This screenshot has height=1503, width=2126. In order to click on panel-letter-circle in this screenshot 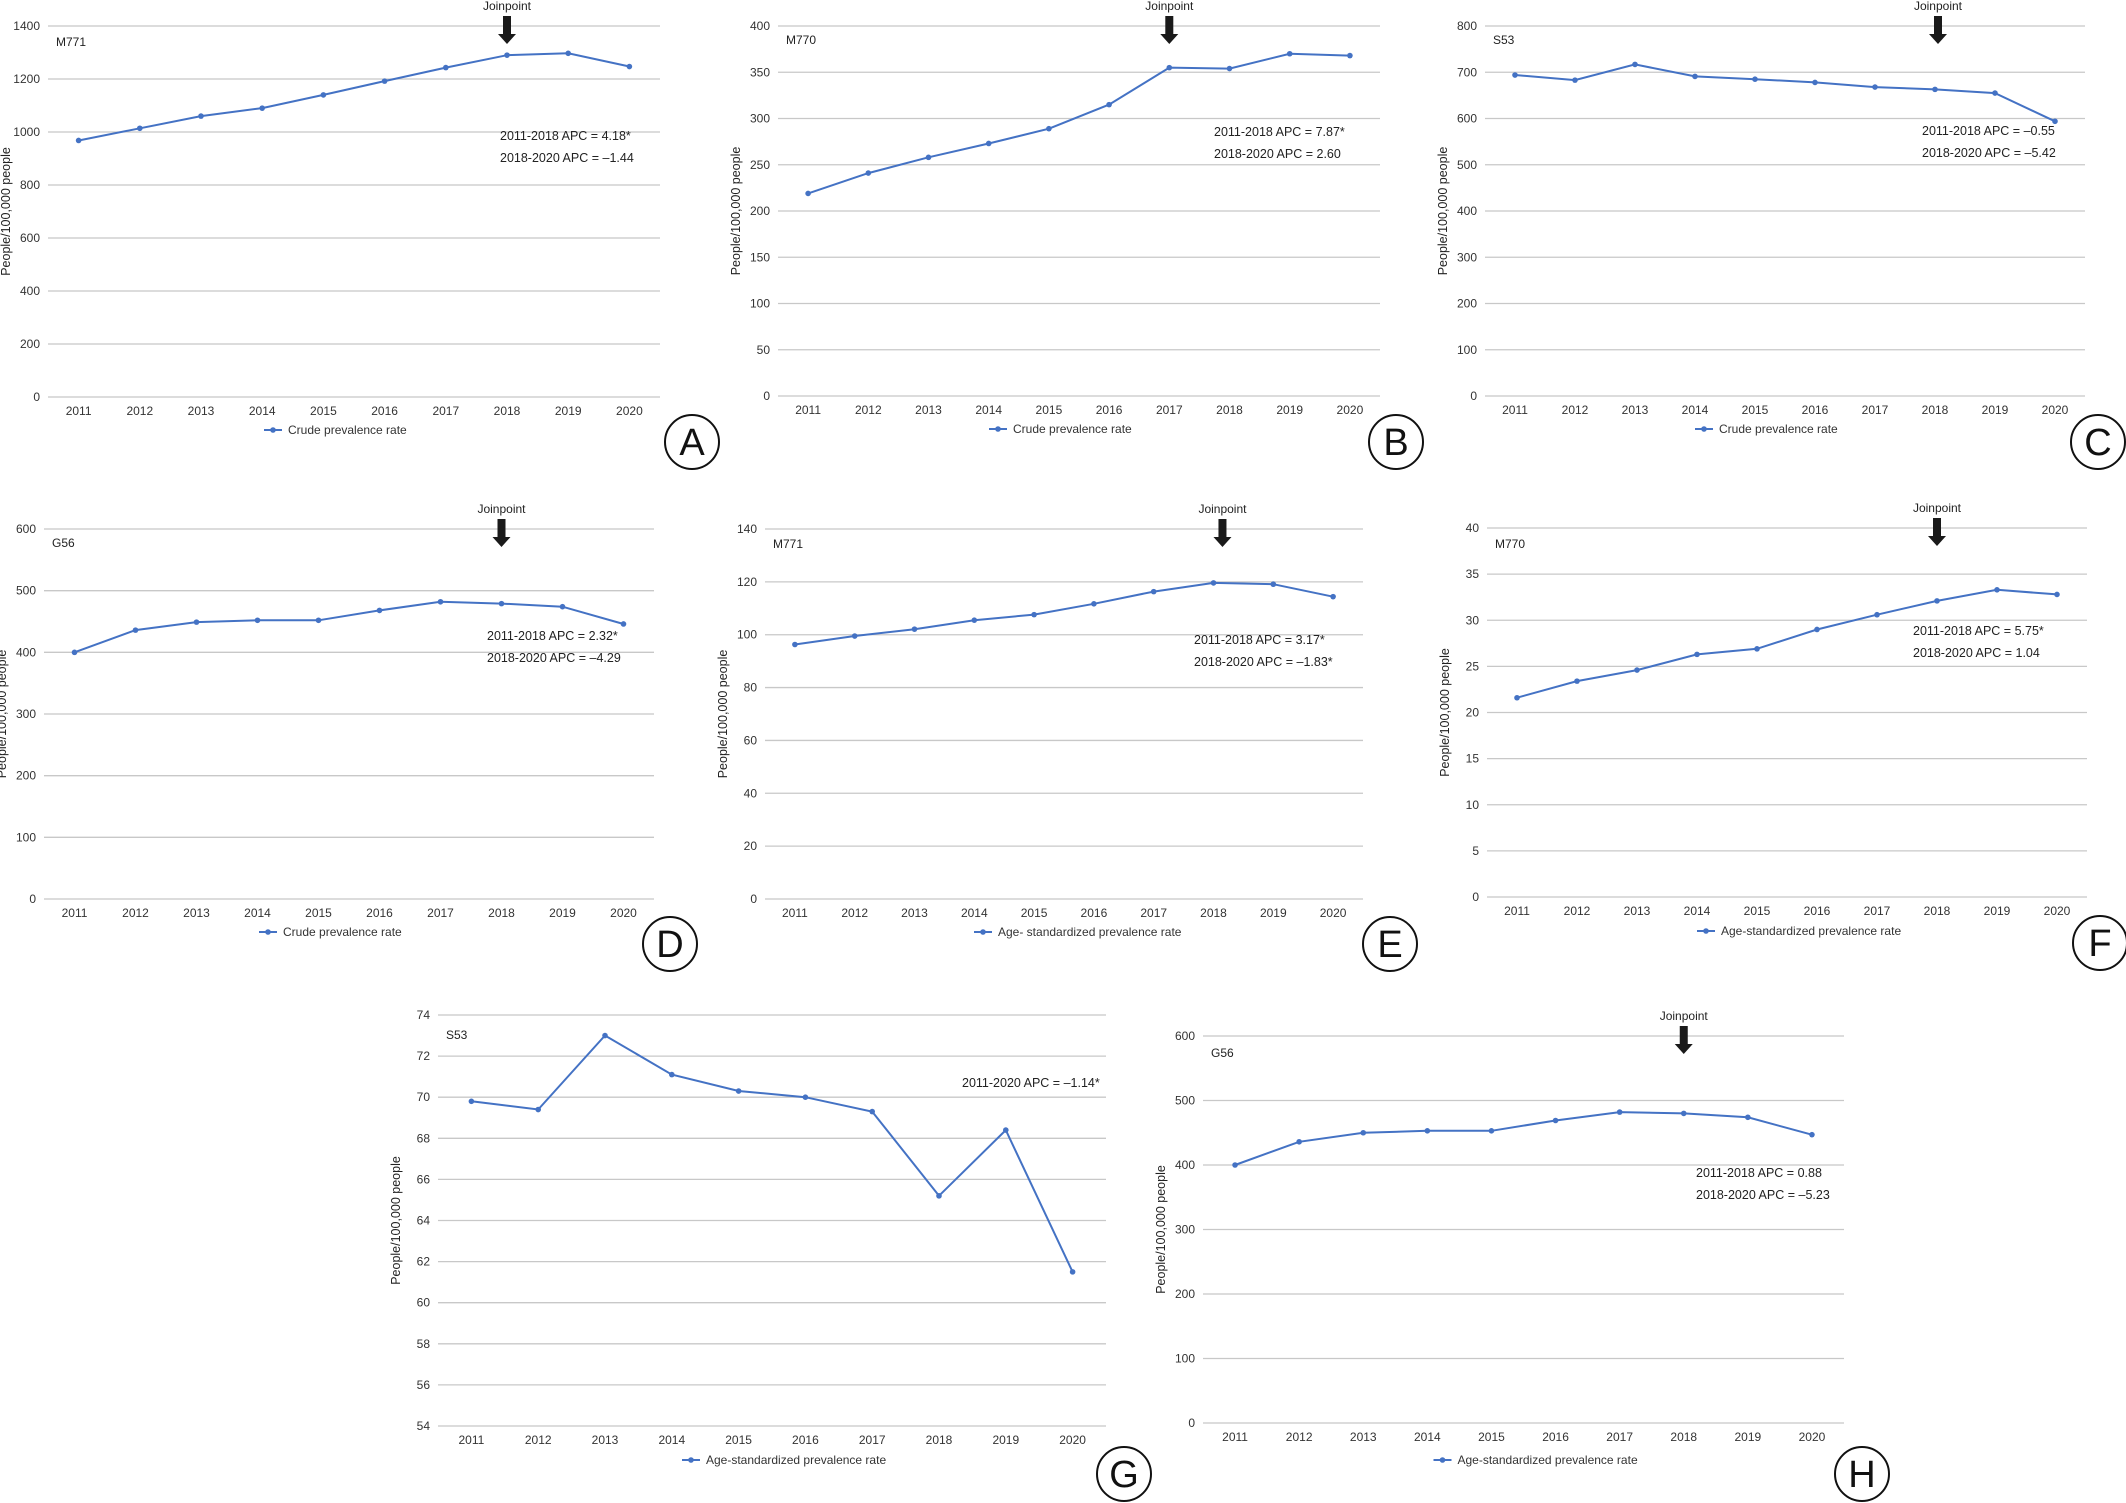, I will do `click(1862, 1474)`.